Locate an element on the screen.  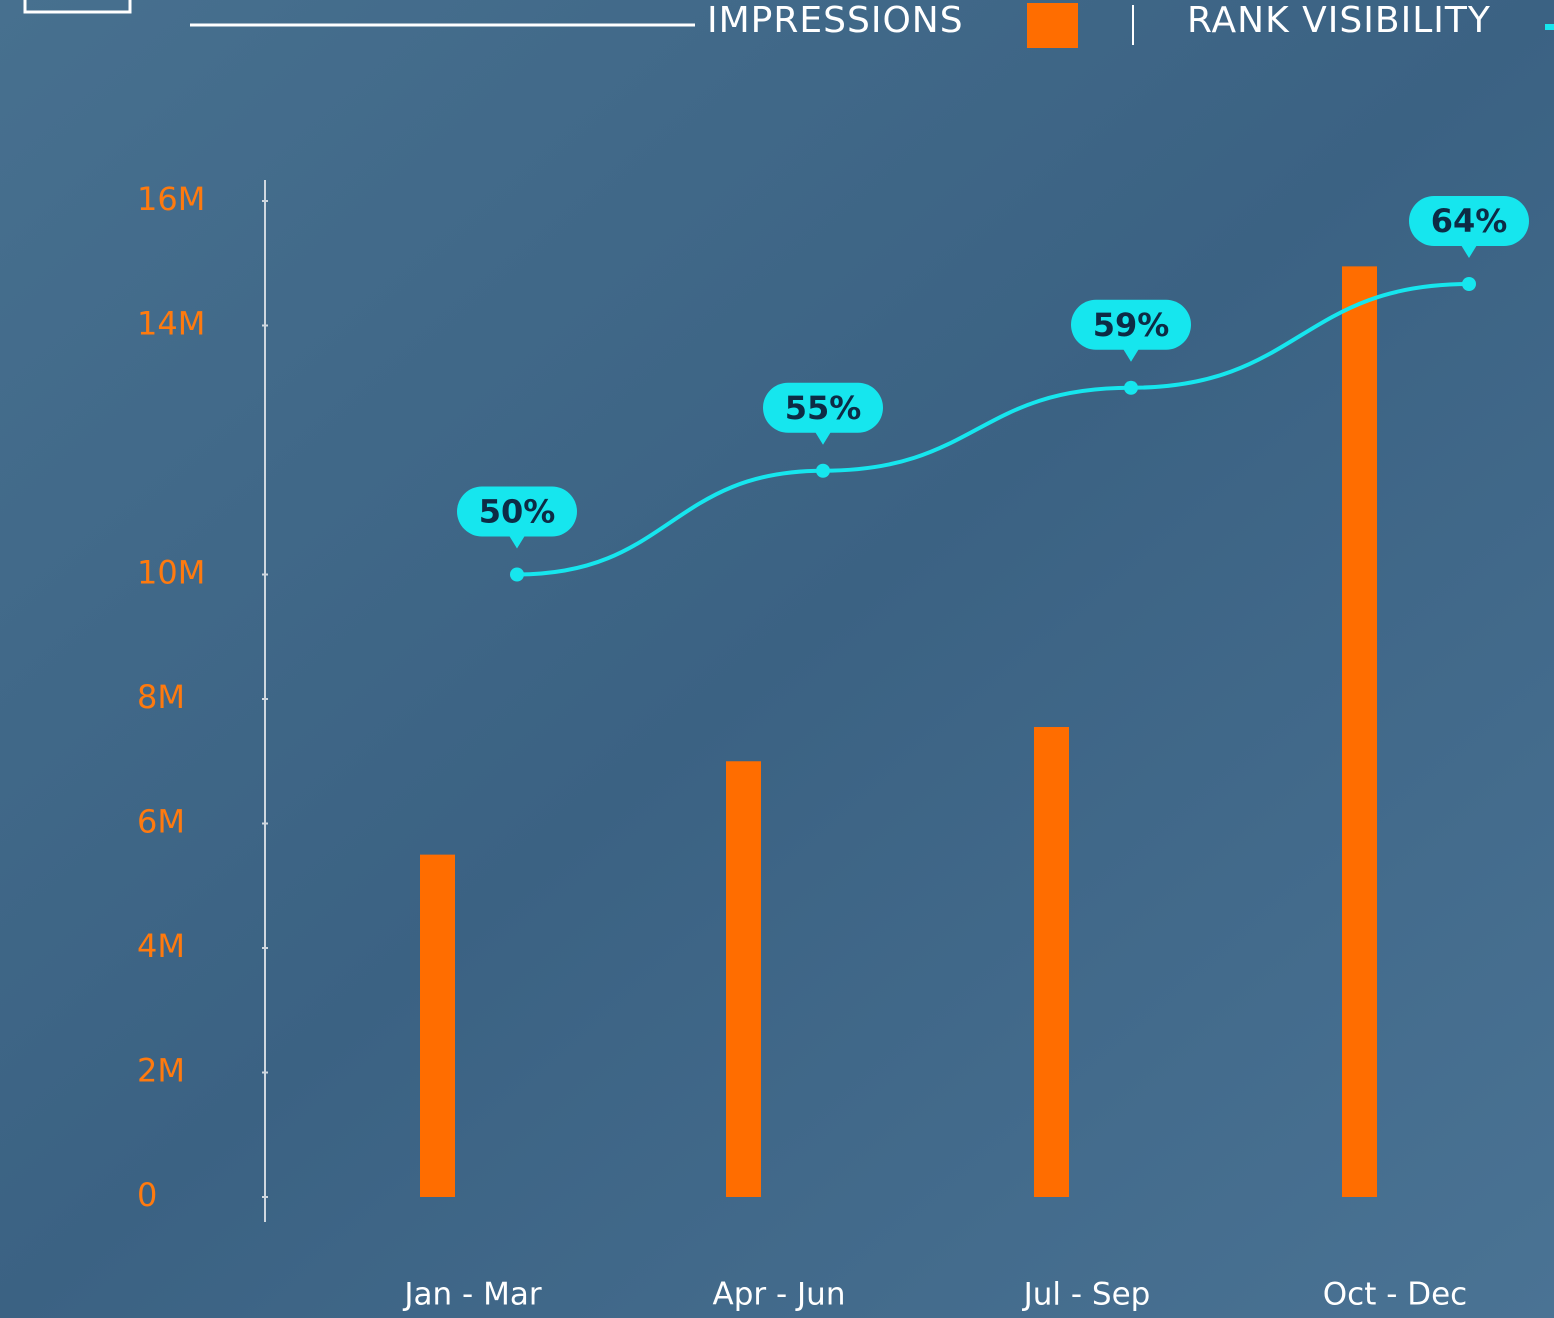
value-label: 55% is located at coordinates (823, 408).